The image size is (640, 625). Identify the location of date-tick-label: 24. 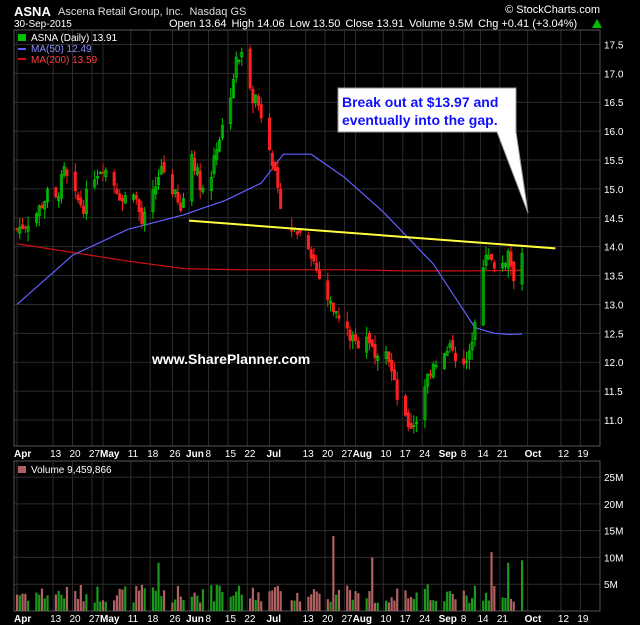
(425, 454).